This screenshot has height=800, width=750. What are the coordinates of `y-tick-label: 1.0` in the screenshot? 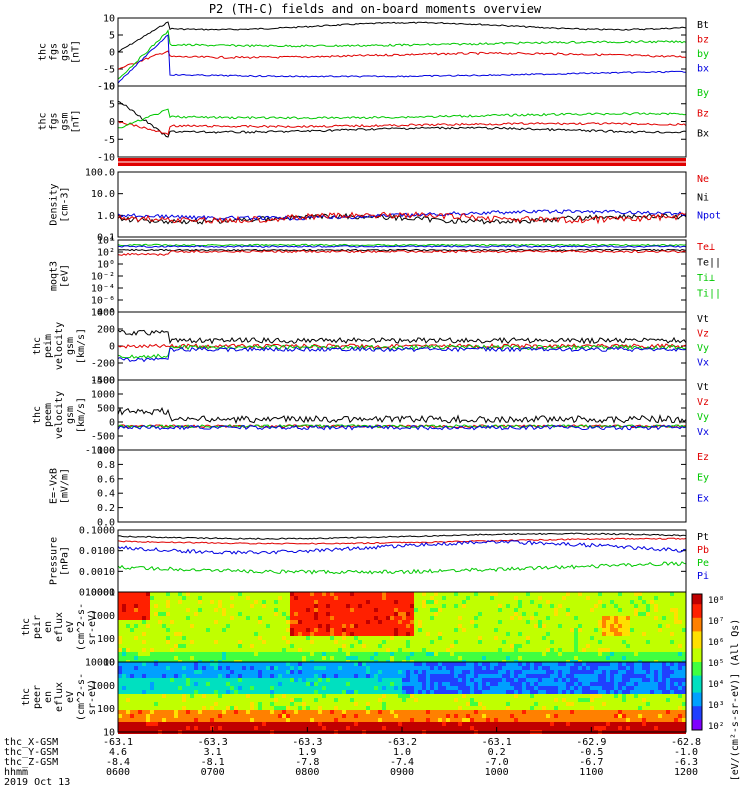 It's located at (106, 451).